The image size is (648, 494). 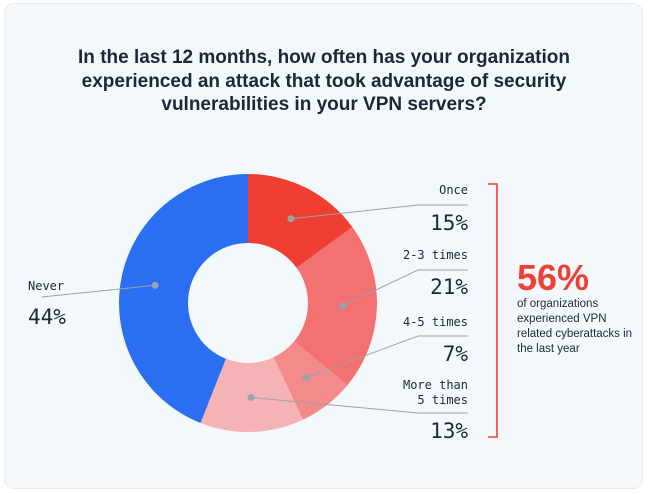 I want to click on value-once: 15%, so click(x=449, y=223).